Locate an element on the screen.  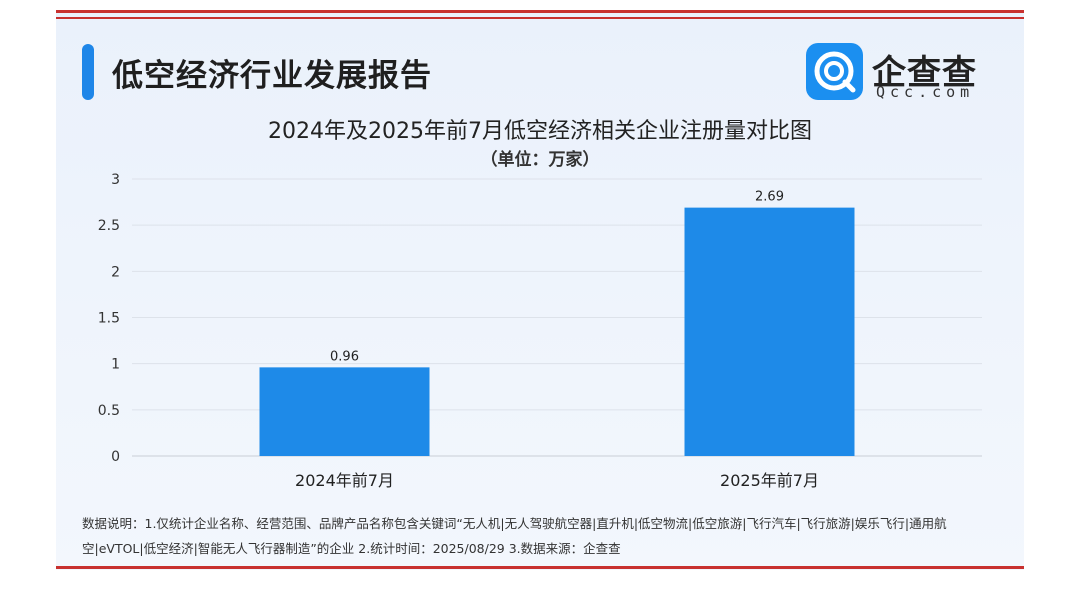
data-label: 2.69 is located at coordinates (769, 197).